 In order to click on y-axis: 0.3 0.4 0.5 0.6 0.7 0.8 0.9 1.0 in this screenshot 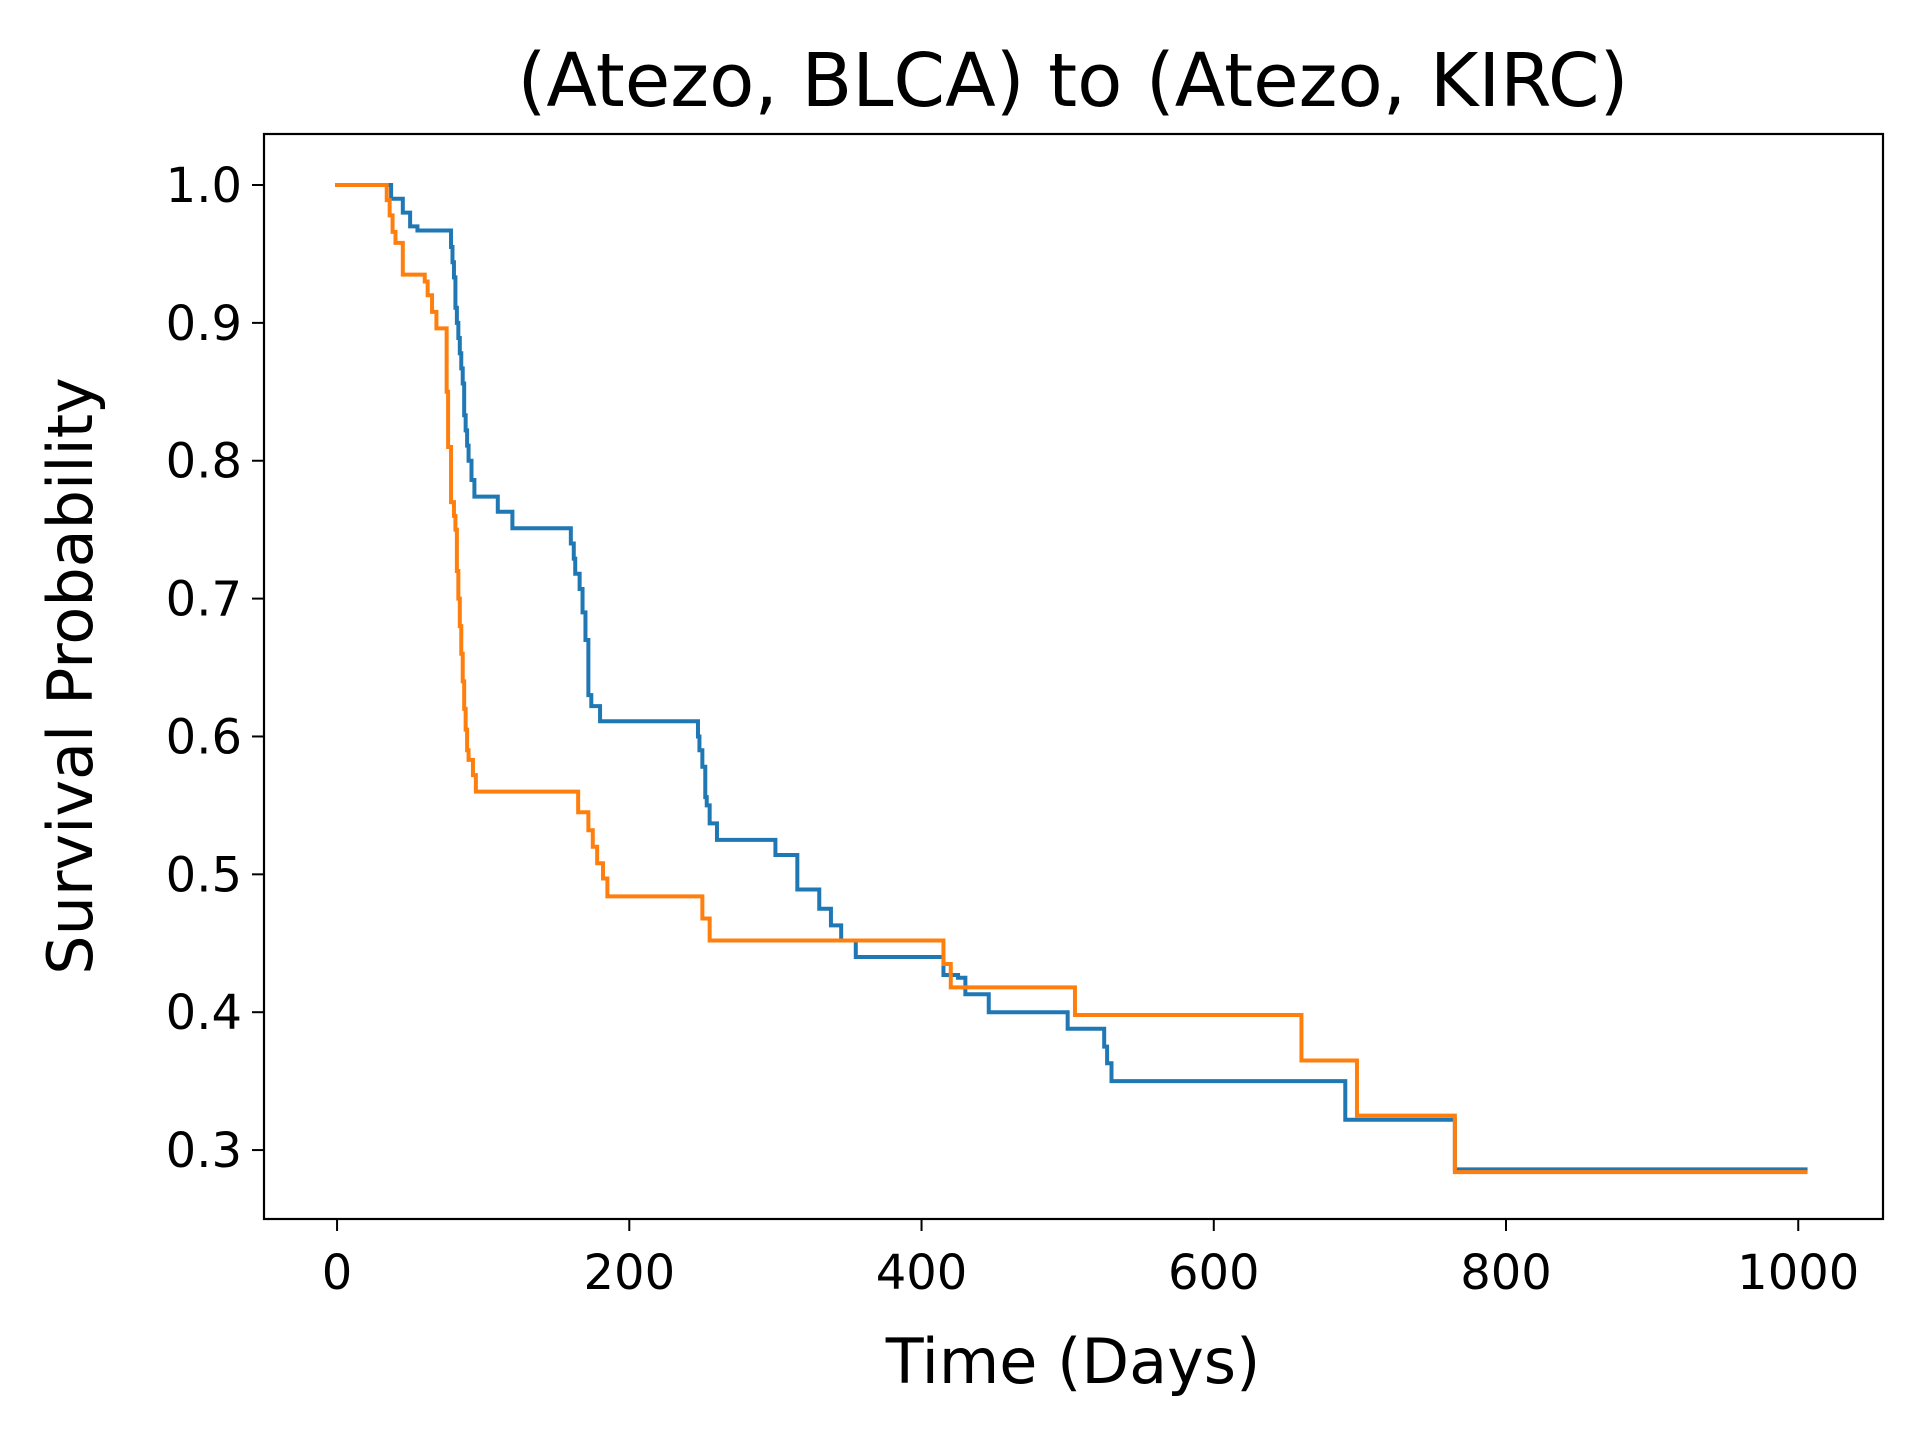, I will do `click(215, 668)`.